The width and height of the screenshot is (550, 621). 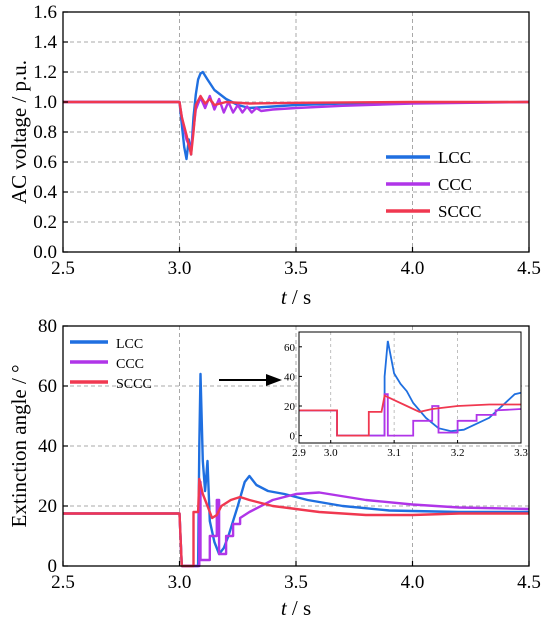 I want to click on y-tick-label: 1.0, so click(x=45, y=102).